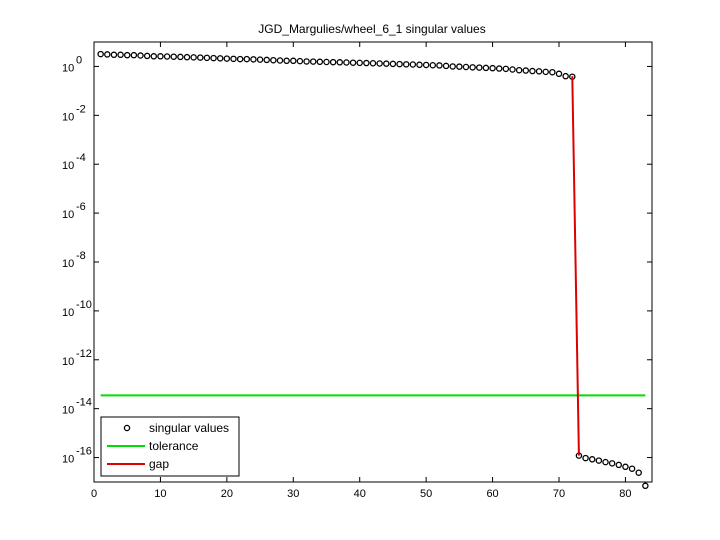 The width and height of the screenshot is (720, 540). I want to click on legend: singular values tolerance gap, so click(170, 446).